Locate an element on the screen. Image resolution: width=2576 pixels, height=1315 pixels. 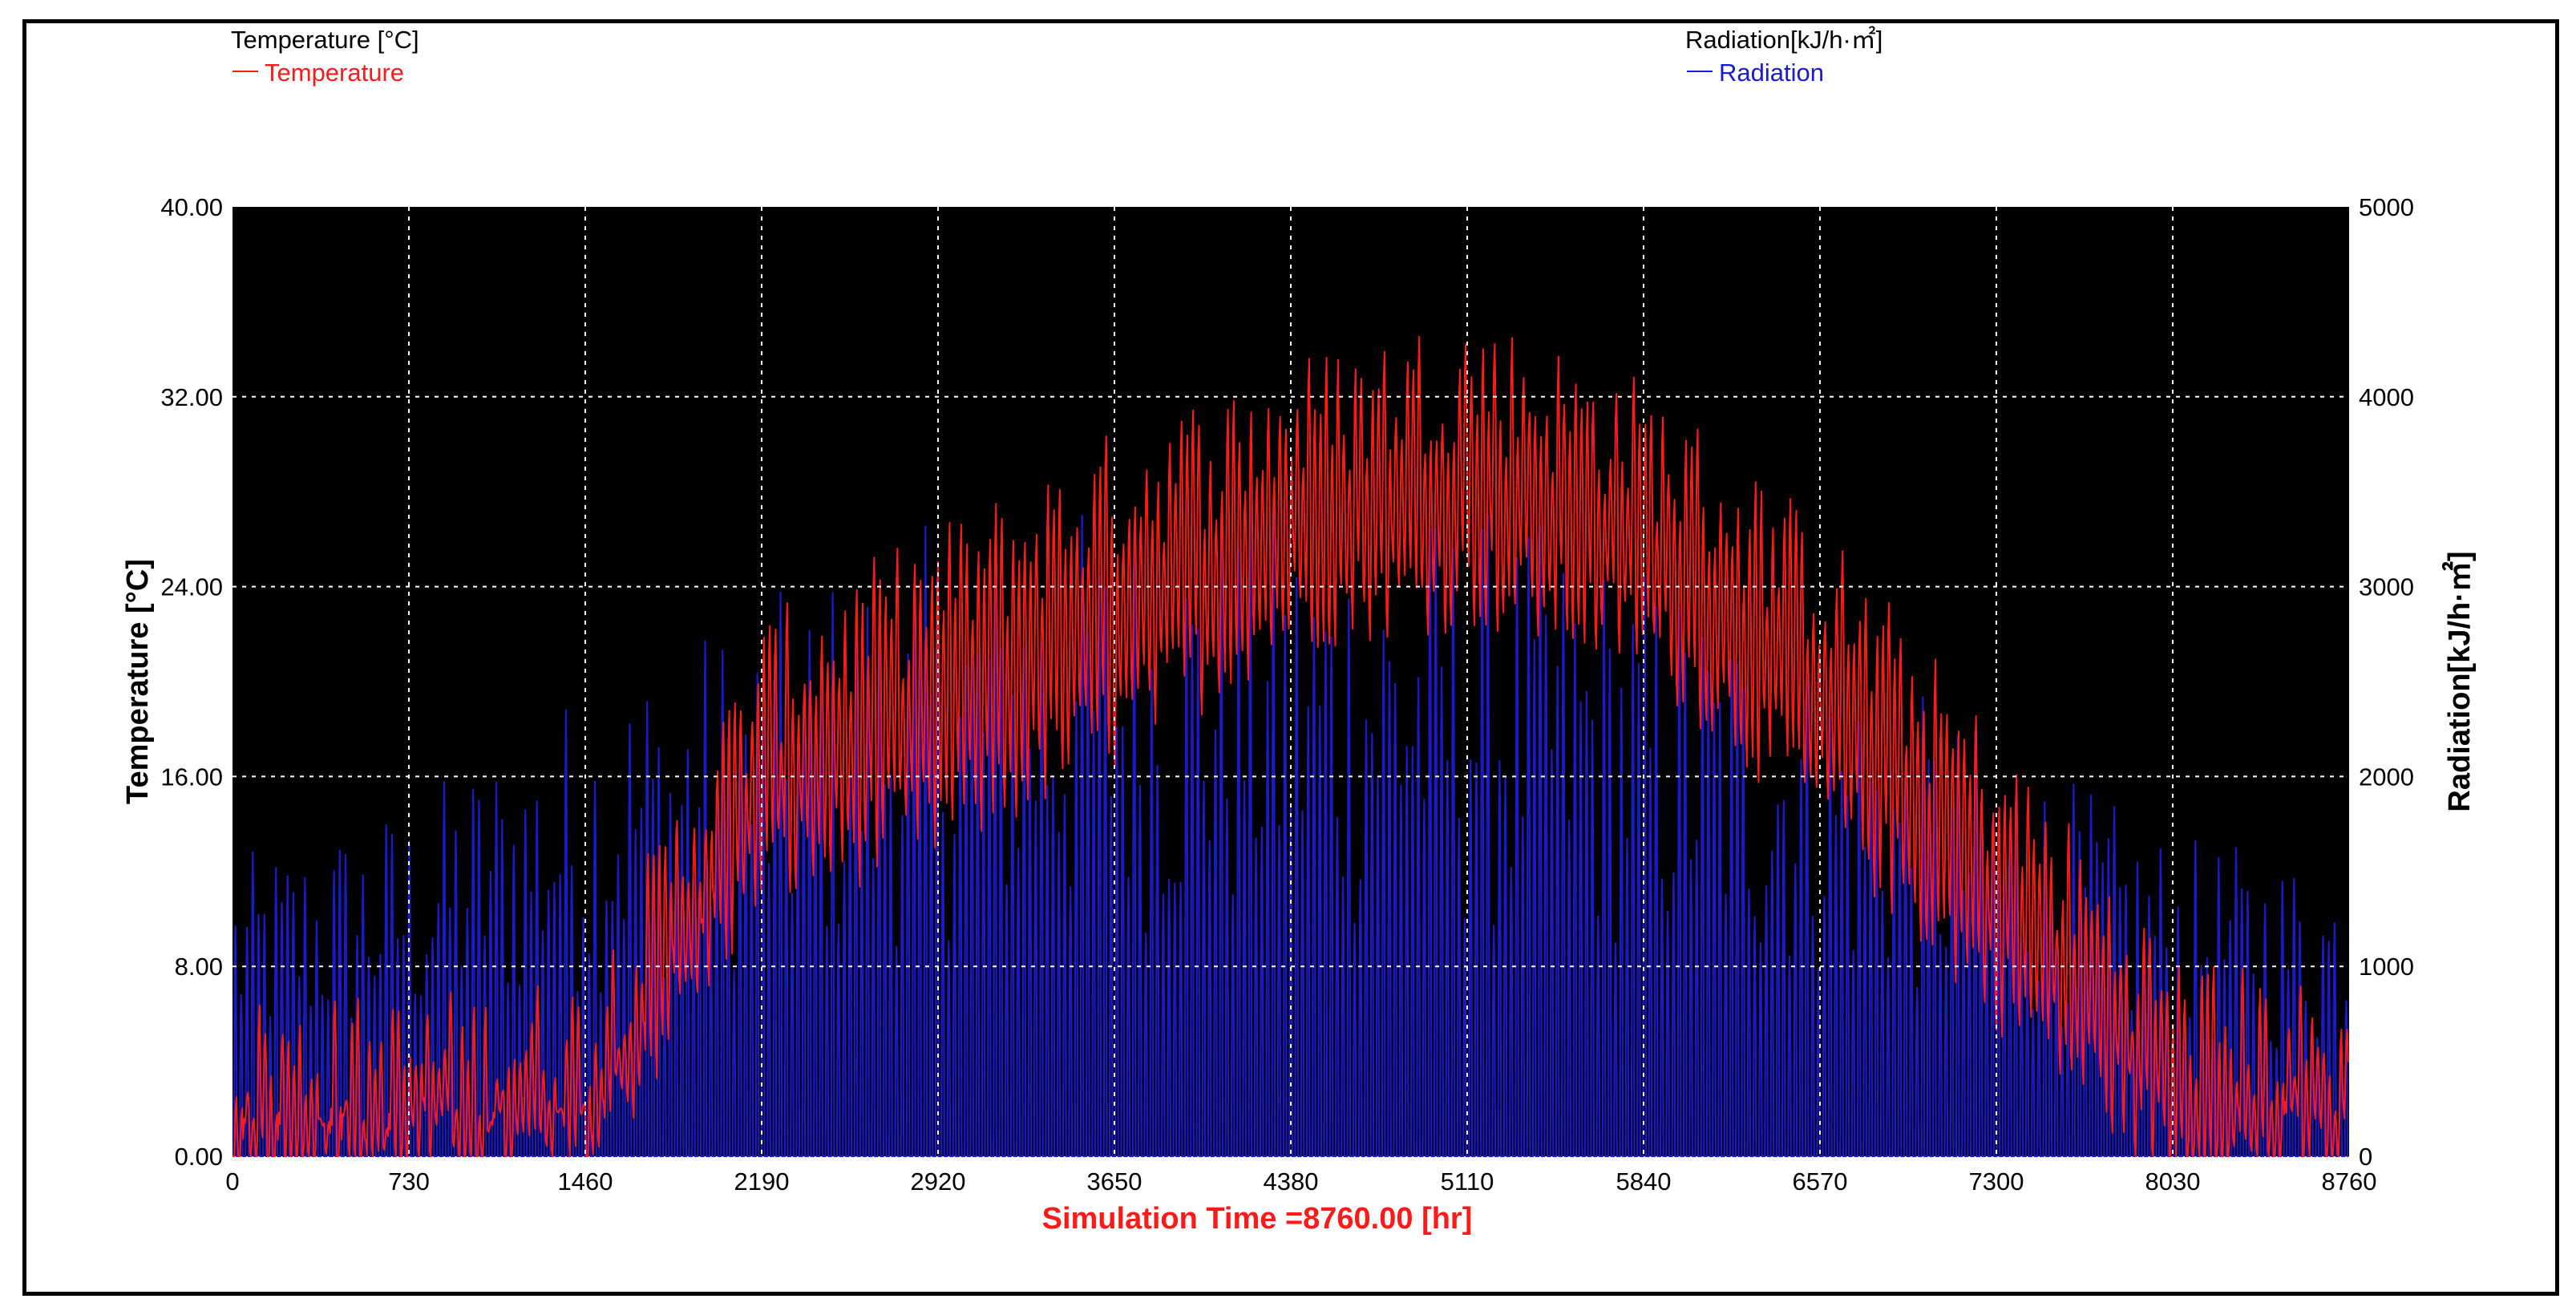
legend-temperature: Temperature [°C] Temperature is located at coordinates (325, 56).